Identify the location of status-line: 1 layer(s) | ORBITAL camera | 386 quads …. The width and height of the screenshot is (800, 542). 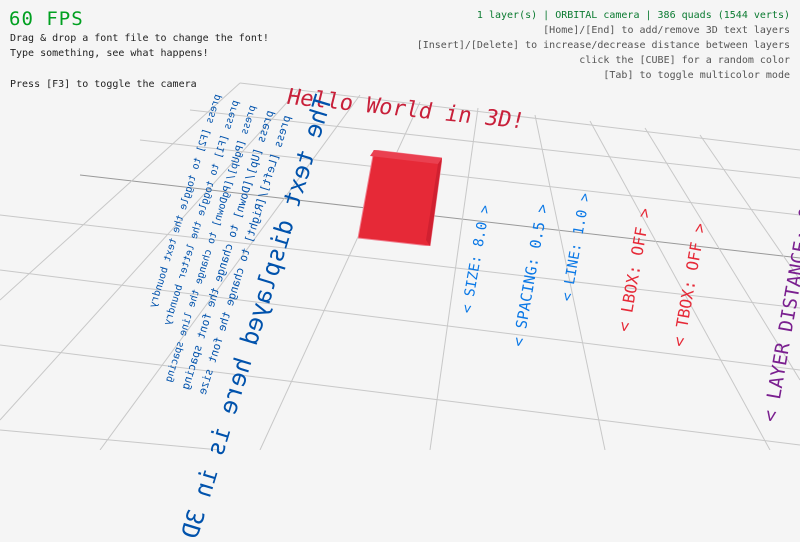
(633, 15).